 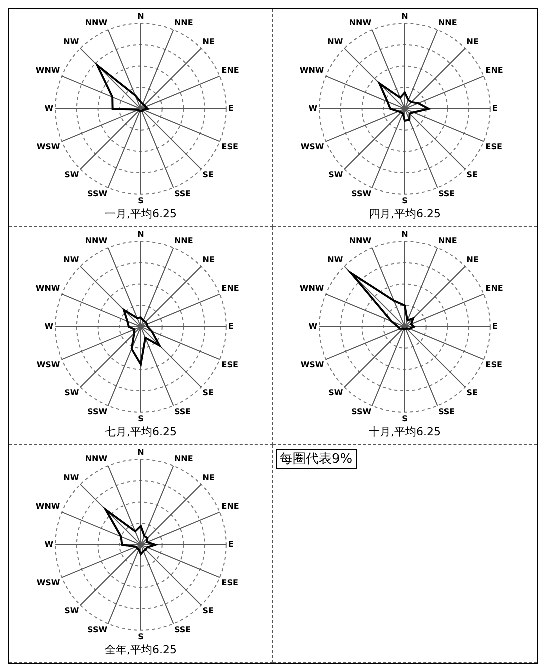 I want to click on text: 全年,平均6.25, so click(x=141, y=649).